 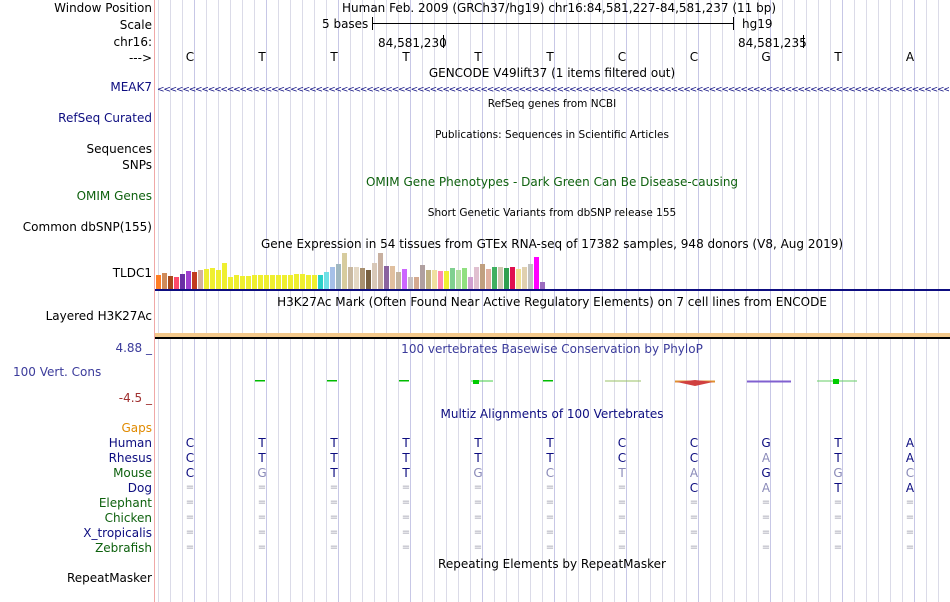 What do you see at coordinates (57, 372) in the screenshot?
I see `conservation-track-label: 100 Vert. Cons` at bounding box center [57, 372].